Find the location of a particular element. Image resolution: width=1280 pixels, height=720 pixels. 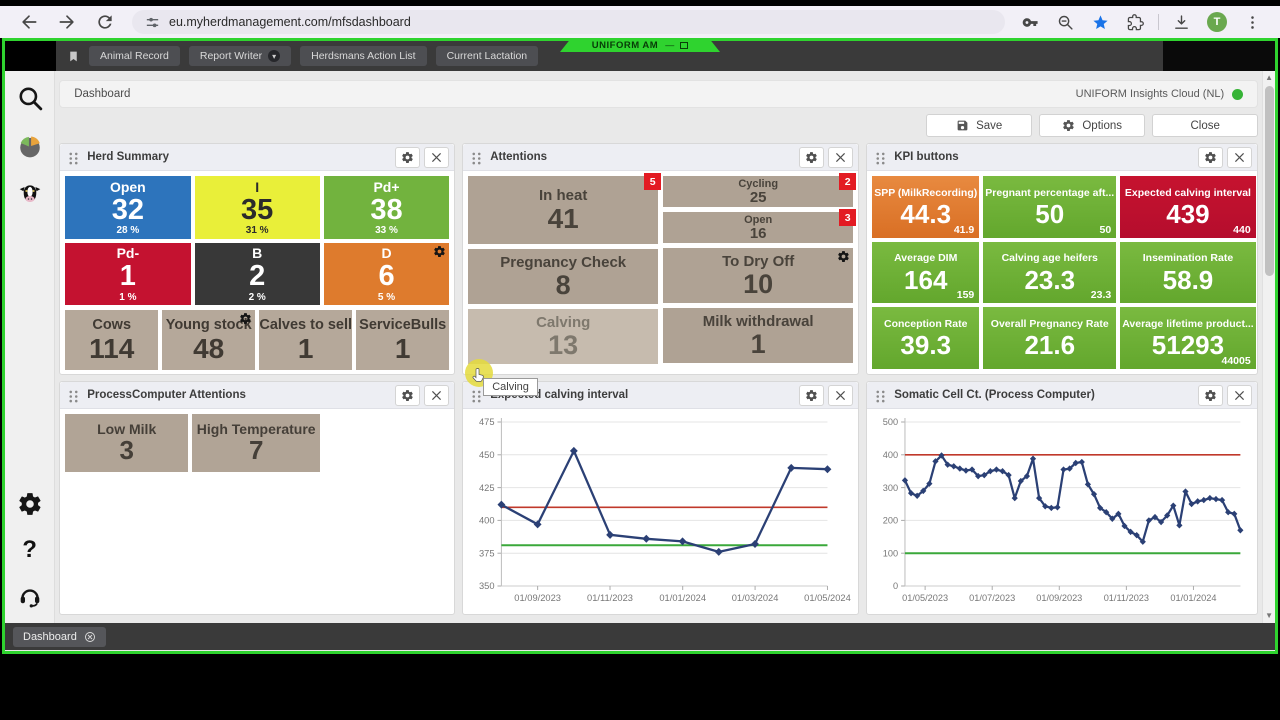

scroll-down-icon: ▼ is located at coordinates (1269, 615).